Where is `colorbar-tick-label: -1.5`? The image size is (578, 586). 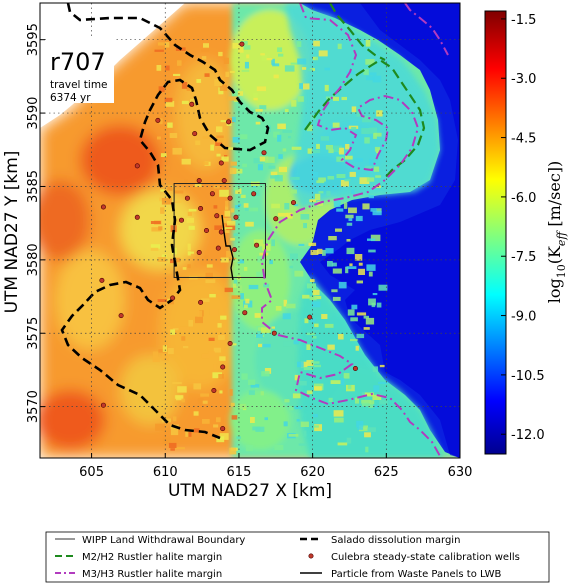 colorbar-tick-label: -1.5 is located at coordinates (523, 20).